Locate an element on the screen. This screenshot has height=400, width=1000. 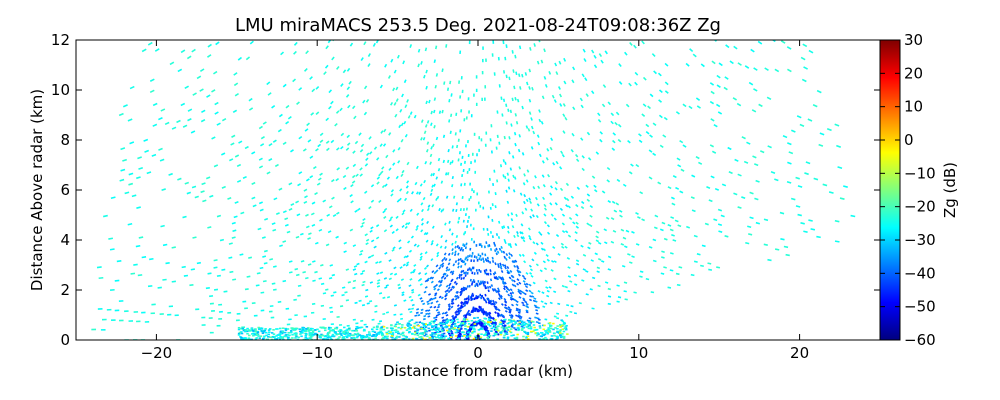
colorbar: −60 −50 −40 −30 −20 −10 0 10 20 30 Zg (dB) is located at coordinates (919, 190).